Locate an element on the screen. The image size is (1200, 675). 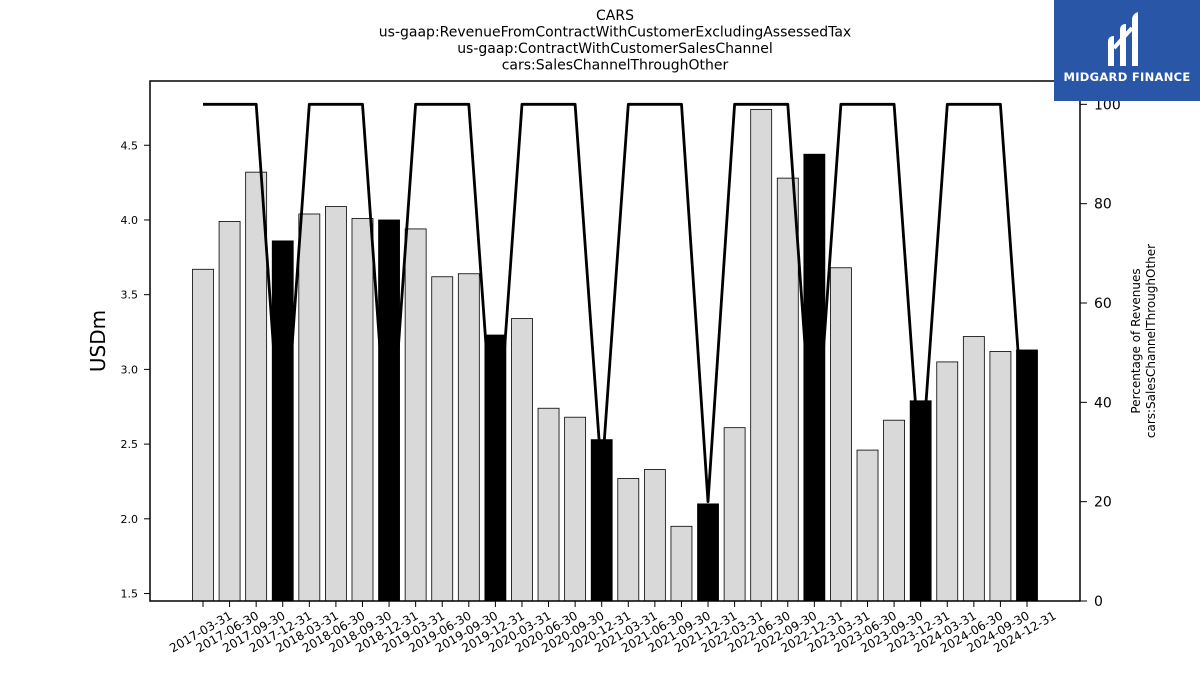
y-left-tick-label: 2.0 is located at coordinates (130, 519).